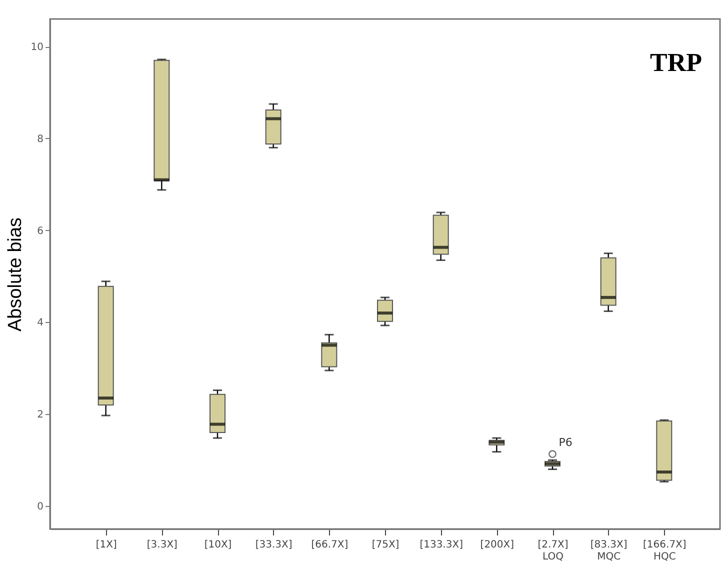 This screenshot has height=570, width=726. I want to click on x-tick-label: [2.7X] LOQ, so click(553, 551).